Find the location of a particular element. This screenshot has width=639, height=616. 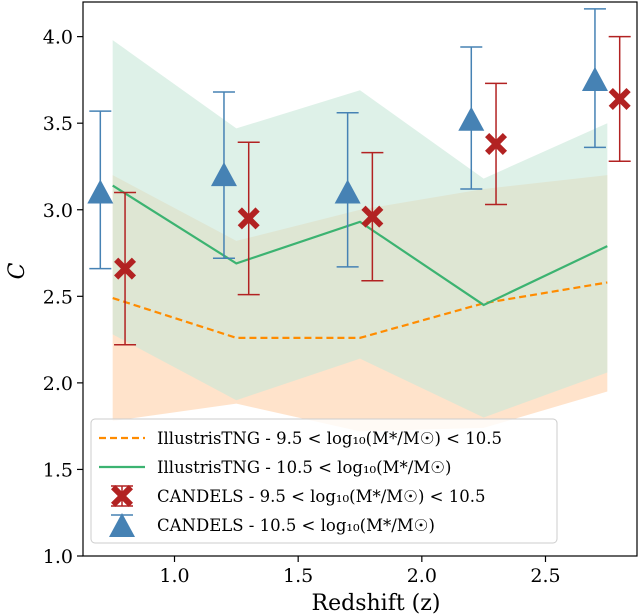

y-tick-label: 1.0 is located at coordinates (58, 557).